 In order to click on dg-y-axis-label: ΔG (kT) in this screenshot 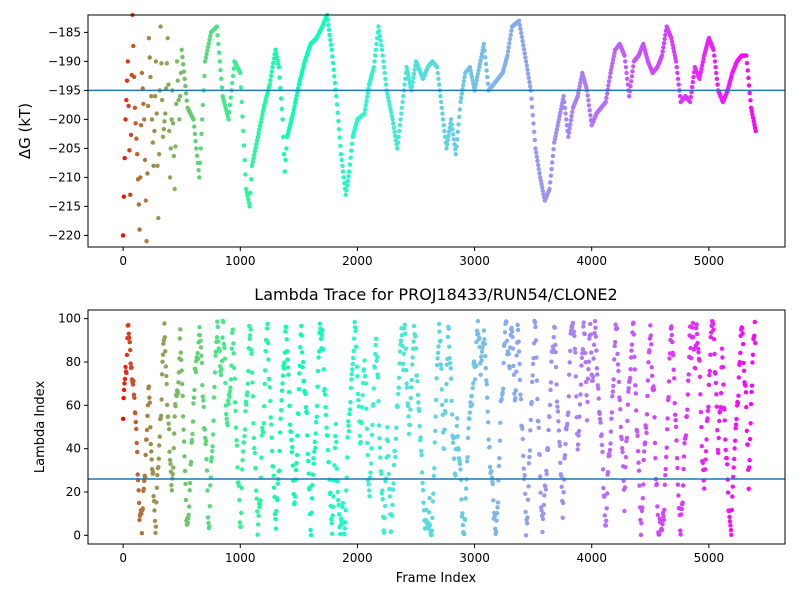, I will do `click(25, 131)`.